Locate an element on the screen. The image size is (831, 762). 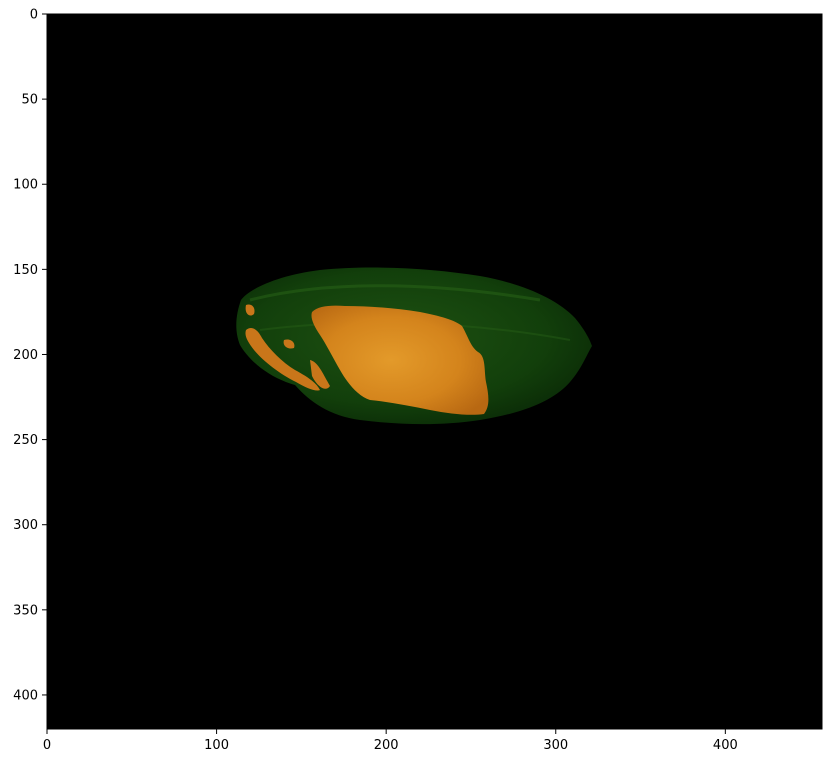
y-tick-label: 100 is located at coordinates (25, 185).